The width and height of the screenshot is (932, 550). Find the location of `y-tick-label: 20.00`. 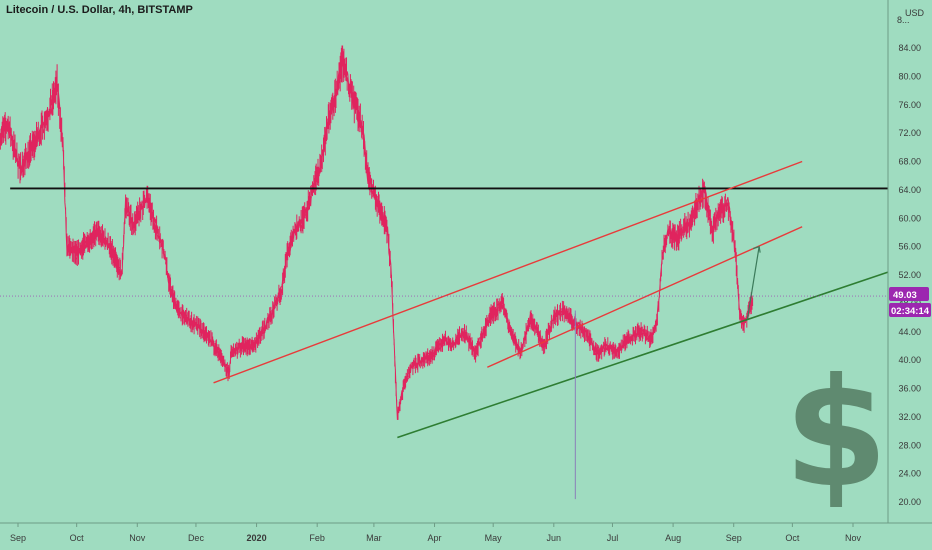

y-tick-label: 20.00 is located at coordinates (909, 502).